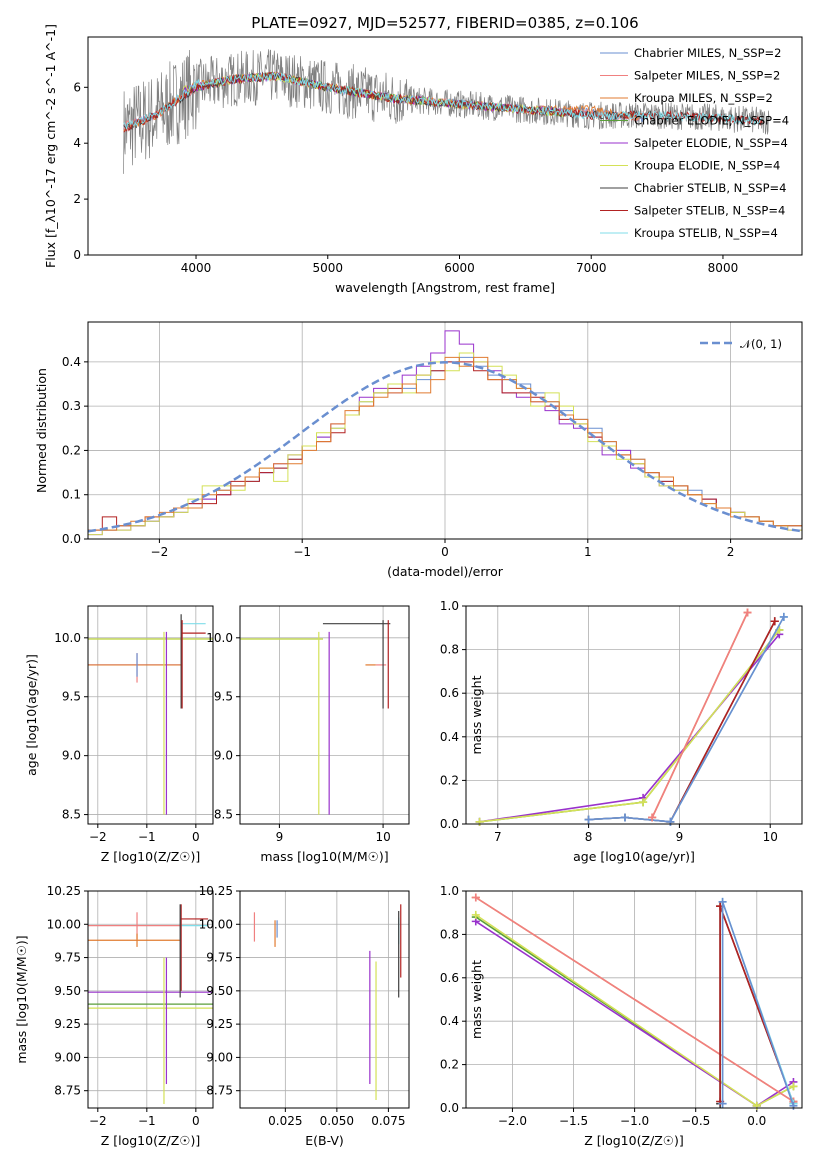 The height and width of the screenshot is (1170, 819). What do you see at coordinates (459, 268) in the screenshot?
I see `x-tick-label: 6000` at bounding box center [459, 268].